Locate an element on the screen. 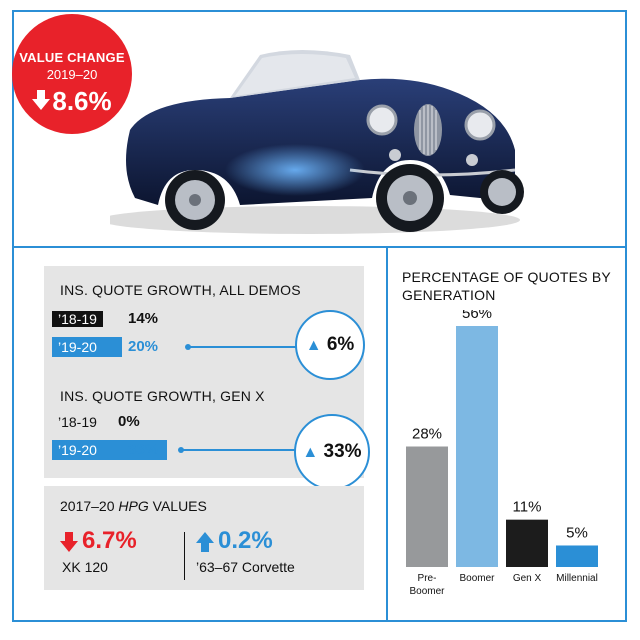 The width and height of the screenshot is (640, 640). all-demos-row2-value: 20% is located at coordinates (143, 346).